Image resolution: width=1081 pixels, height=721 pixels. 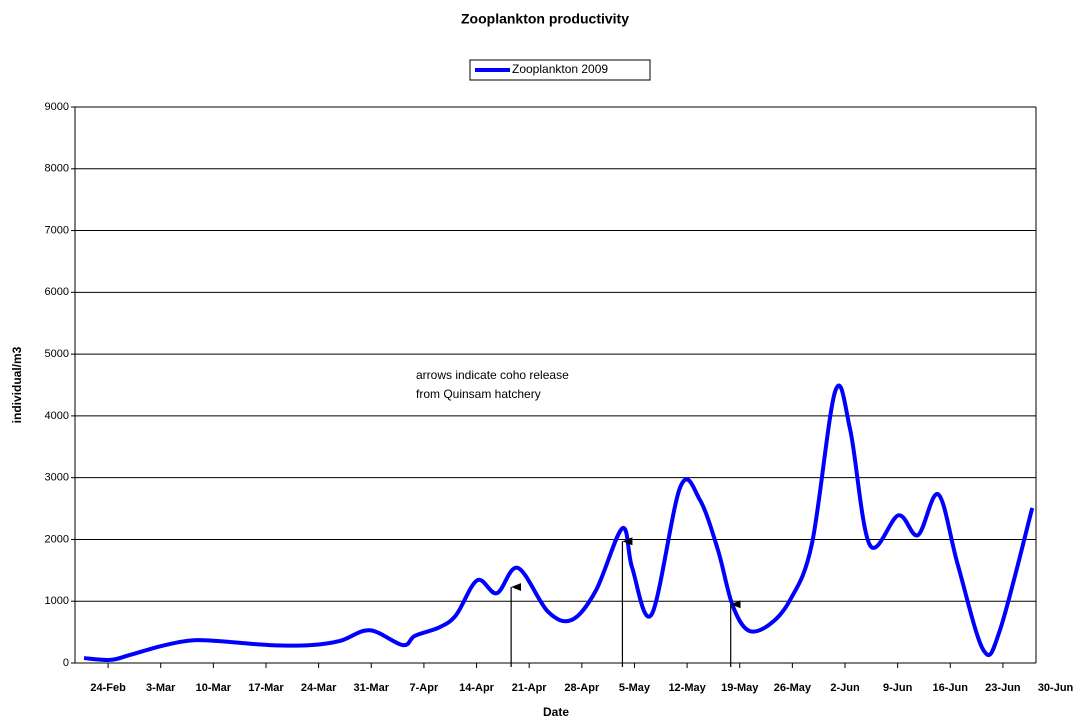 I want to click on y-tick-label: 9000, so click(x=57, y=107).